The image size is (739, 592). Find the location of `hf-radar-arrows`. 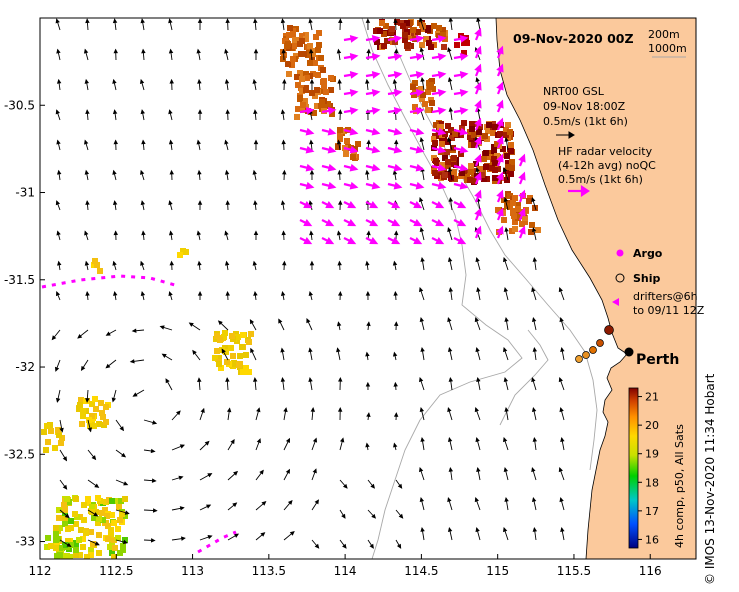

hf-radar-arrows is located at coordinates (412, 136).